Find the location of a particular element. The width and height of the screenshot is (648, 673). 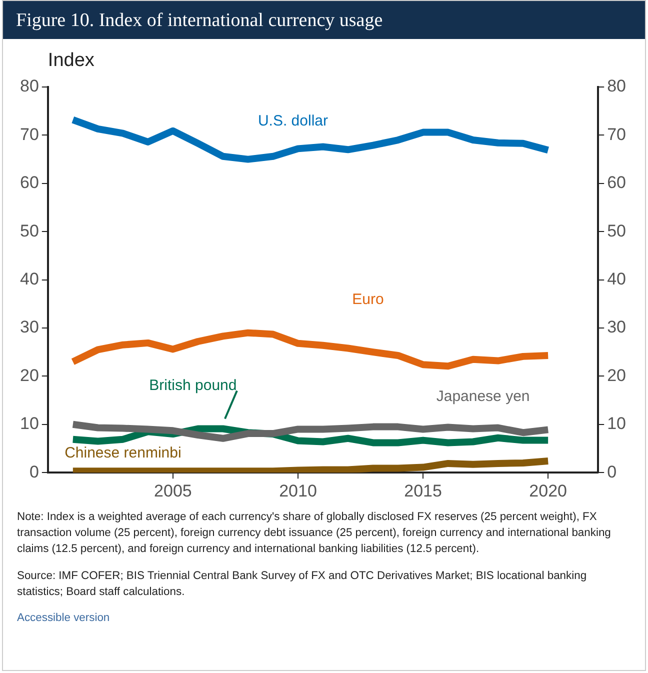

x-tick-label: 2010 is located at coordinates (298, 490).